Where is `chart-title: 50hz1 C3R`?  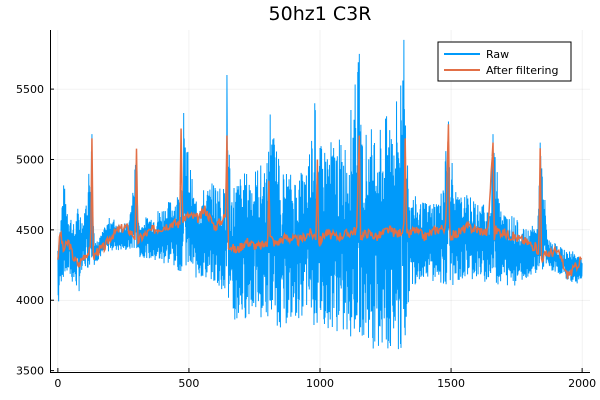 chart-title: 50hz1 C3R is located at coordinates (320, 14).